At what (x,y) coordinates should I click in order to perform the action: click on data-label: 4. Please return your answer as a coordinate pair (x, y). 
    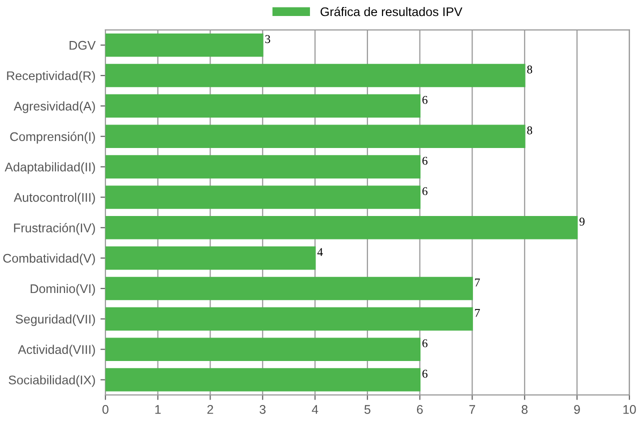
    Looking at the image, I should click on (320, 252).